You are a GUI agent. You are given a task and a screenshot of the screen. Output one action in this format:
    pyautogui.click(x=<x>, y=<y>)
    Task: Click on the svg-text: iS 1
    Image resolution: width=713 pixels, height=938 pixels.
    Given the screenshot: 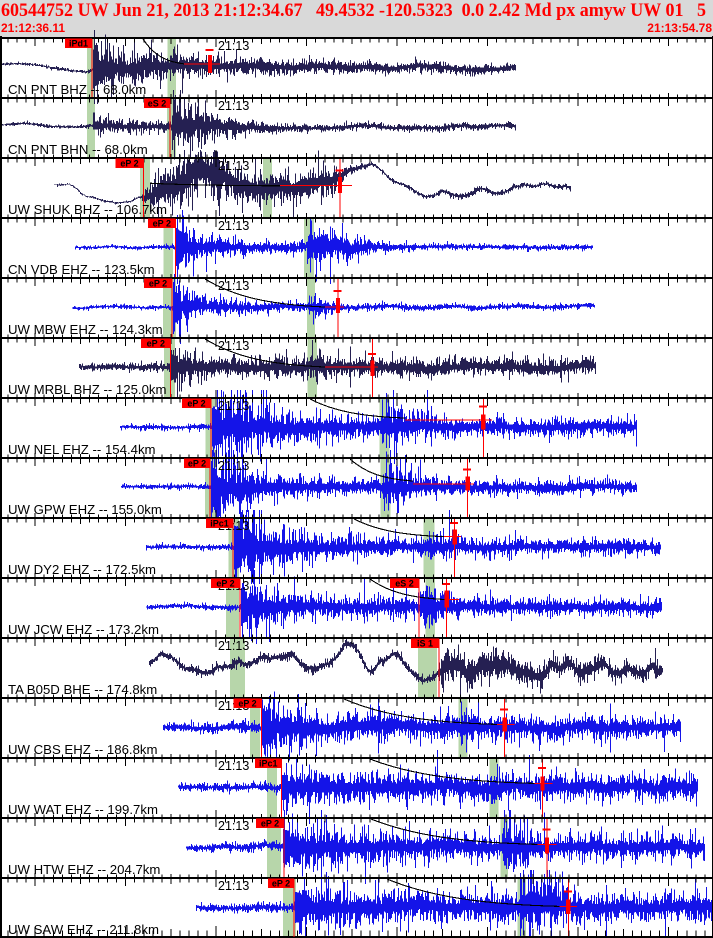 What is the action you would take?
    pyautogui.click(x=425, y=644)
    